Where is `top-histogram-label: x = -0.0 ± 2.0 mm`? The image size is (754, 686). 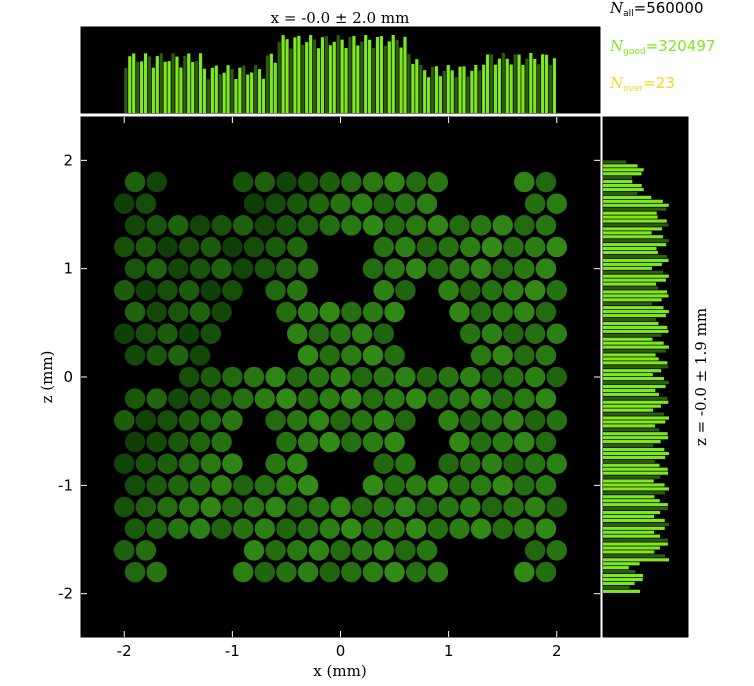 top-histogram-label: x = -0.0 ± 2.0 mm is located at coordinates (340, 18).